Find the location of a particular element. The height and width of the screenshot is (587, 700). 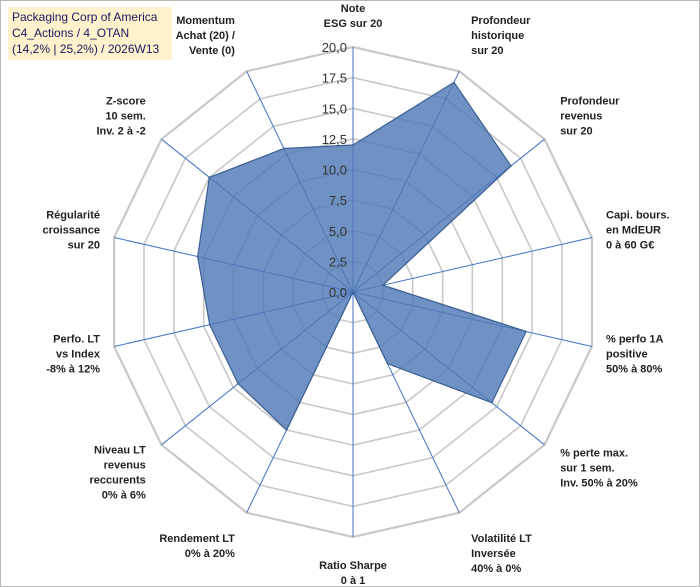

axis-label-2-line-0: Profondeur is located at coordinates (590, 102).